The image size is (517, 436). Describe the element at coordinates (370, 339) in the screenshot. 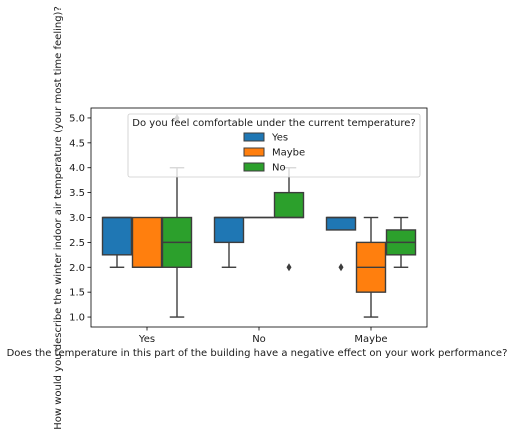

I see `x-tick-label: Maybe` at that location.